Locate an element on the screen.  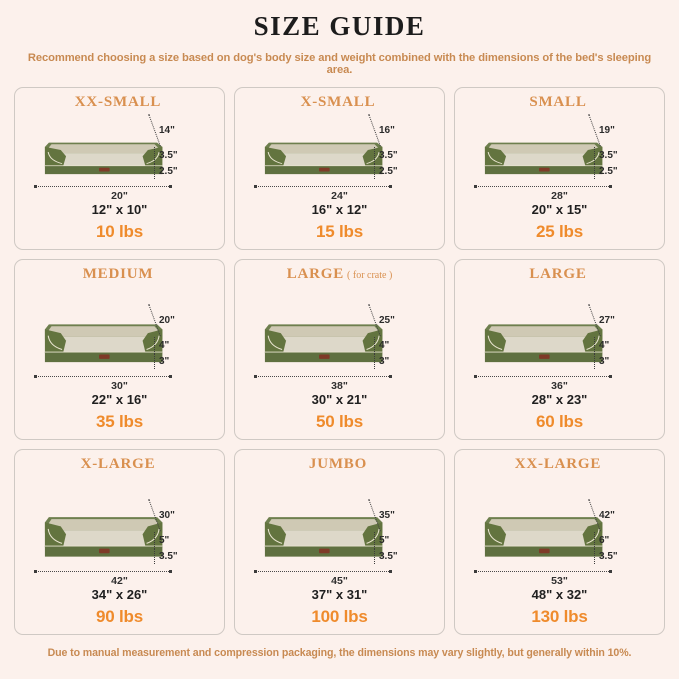
size-card-x-large-6: X-LARGE is located at coordinates (119, 541).